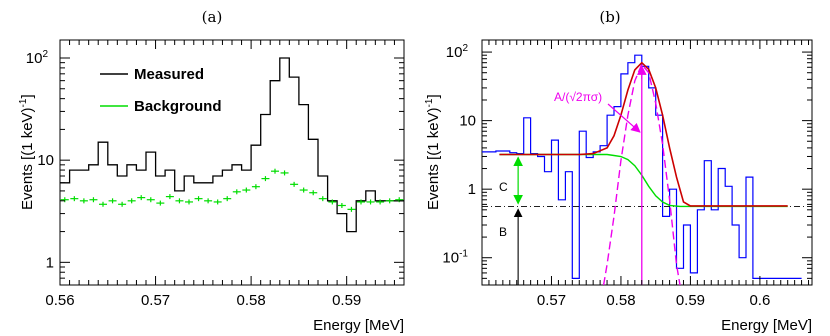 The width and height of the screenshot is (830, 336). I want to click on panel-a-xlabel: Energy [MeV], so click(358, 325).